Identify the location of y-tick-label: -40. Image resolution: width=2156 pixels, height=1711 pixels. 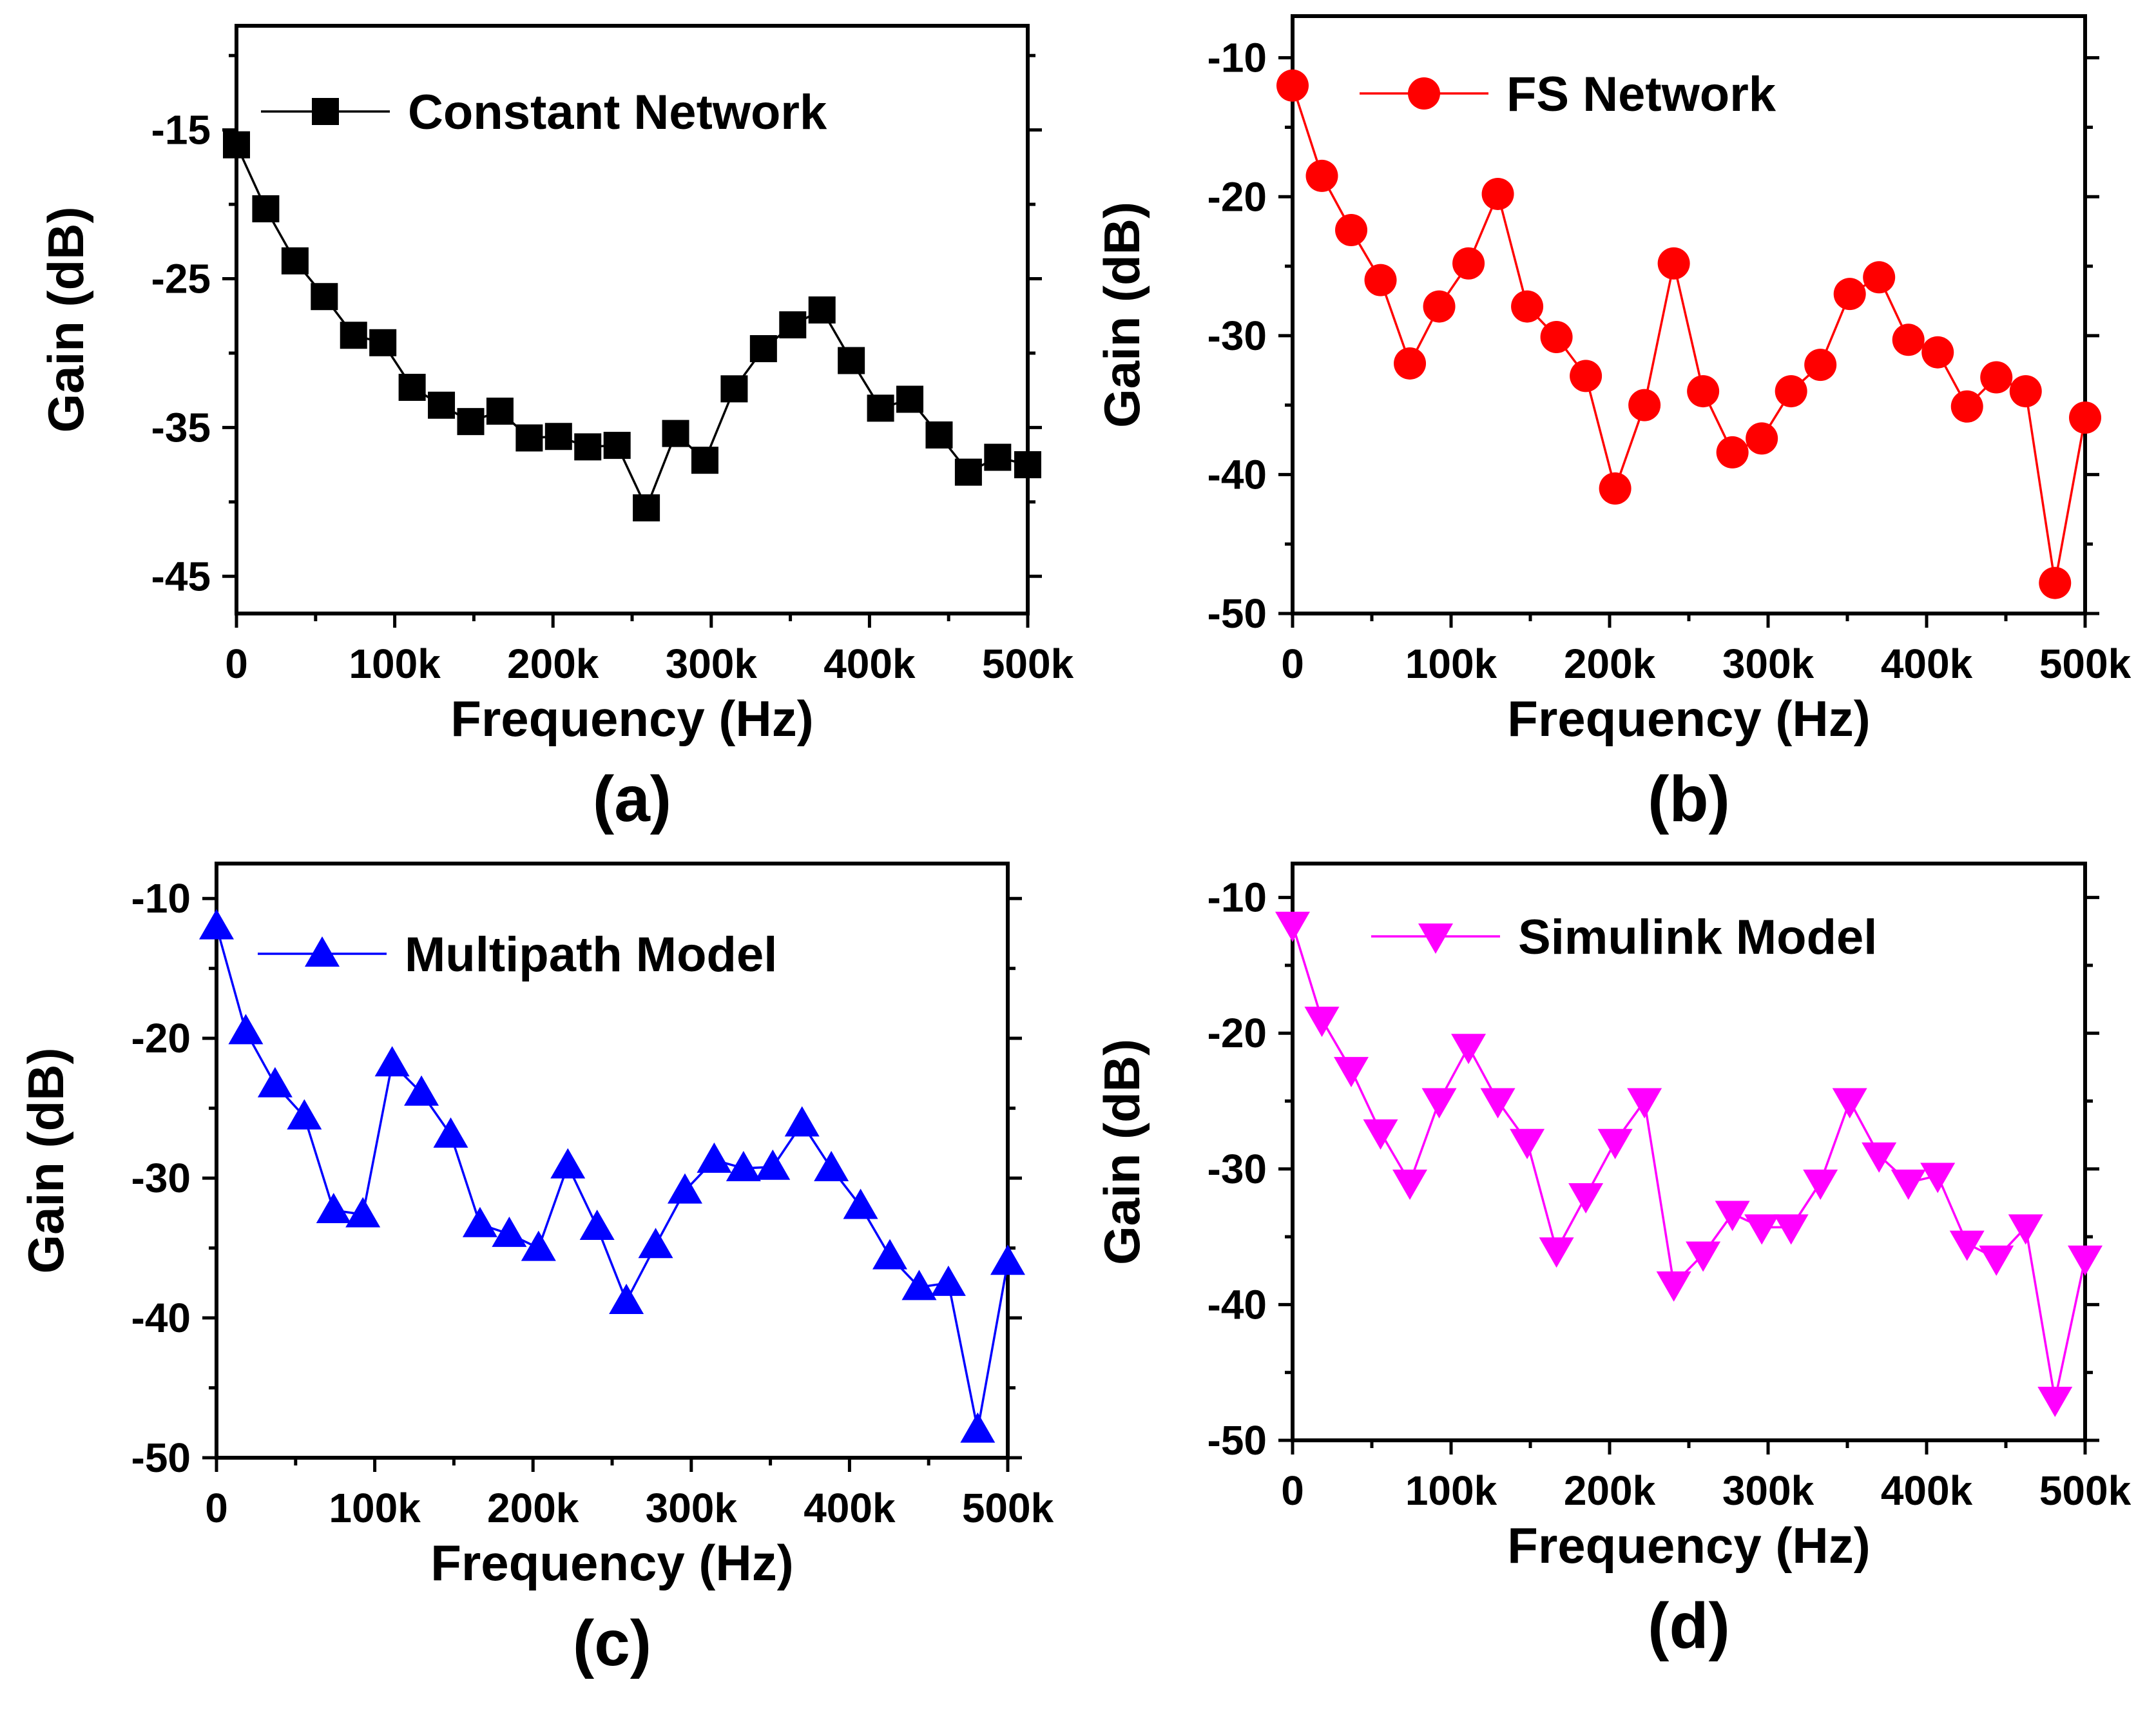
(161, 1318).